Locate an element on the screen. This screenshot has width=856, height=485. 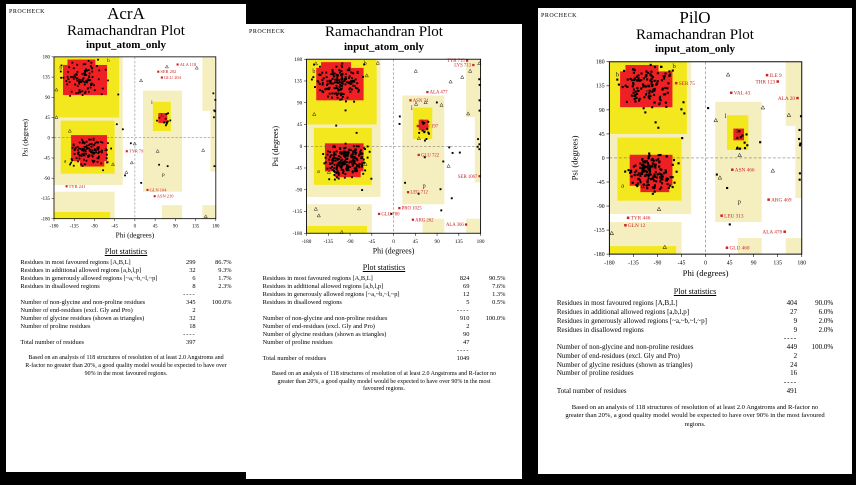
svg-text: l is located at coordinates (726, 116).